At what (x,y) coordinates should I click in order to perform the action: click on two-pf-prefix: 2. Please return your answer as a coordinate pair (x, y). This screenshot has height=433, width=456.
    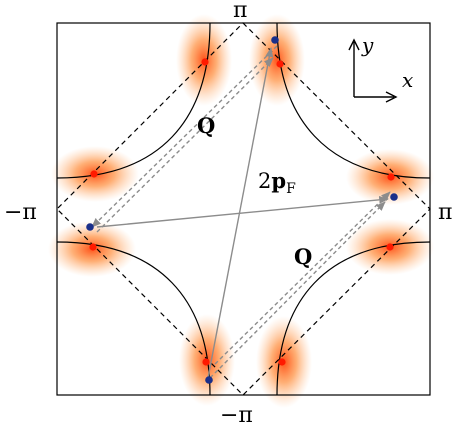
    Looking at the image, I should click on (264, 181).